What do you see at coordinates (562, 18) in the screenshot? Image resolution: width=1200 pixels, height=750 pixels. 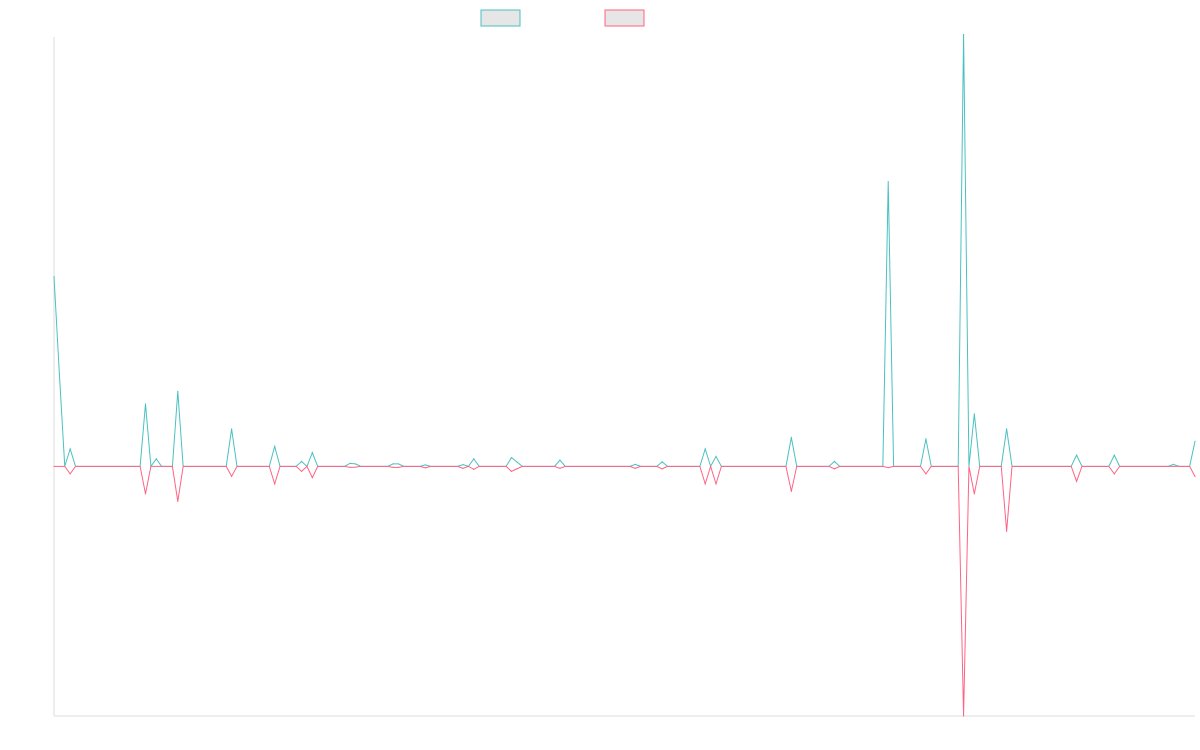 I see `legend` at bounding box center [562, 18].